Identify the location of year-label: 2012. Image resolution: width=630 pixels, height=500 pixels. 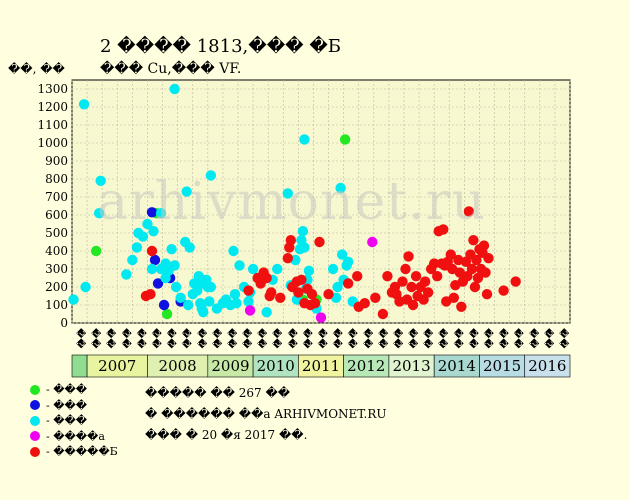
(366, 366).